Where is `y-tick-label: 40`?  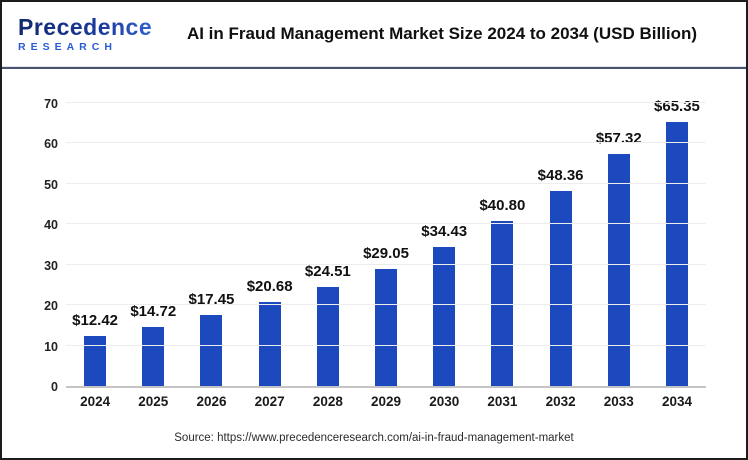 y-tick-label: 40 is located at coordinates (51, 225).